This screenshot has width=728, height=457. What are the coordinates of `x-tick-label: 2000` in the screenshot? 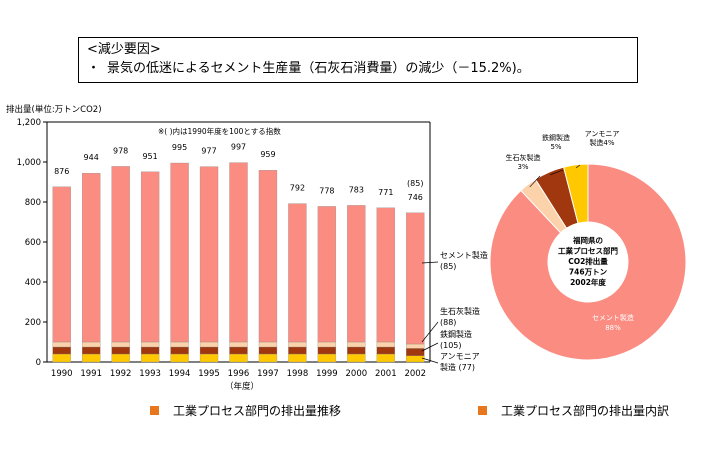 It's located at (357, 374).